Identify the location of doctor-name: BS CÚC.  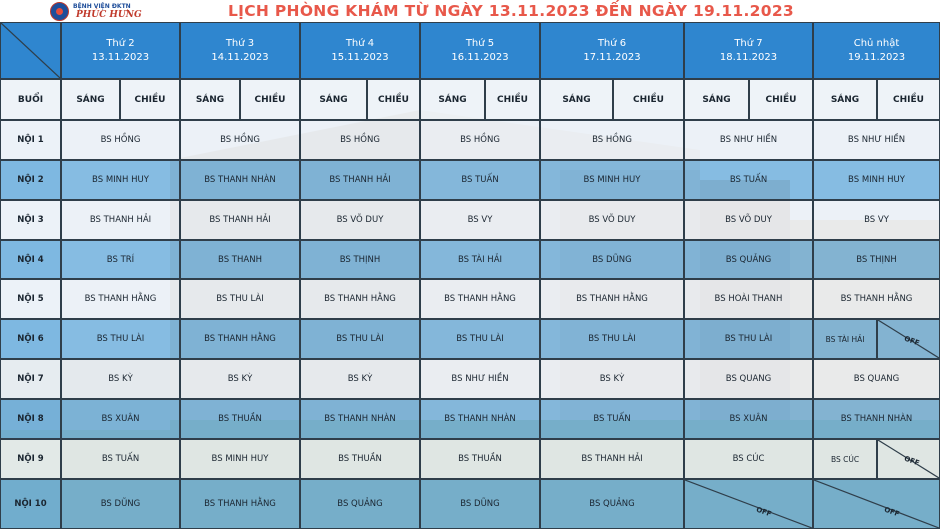
(845, 459).